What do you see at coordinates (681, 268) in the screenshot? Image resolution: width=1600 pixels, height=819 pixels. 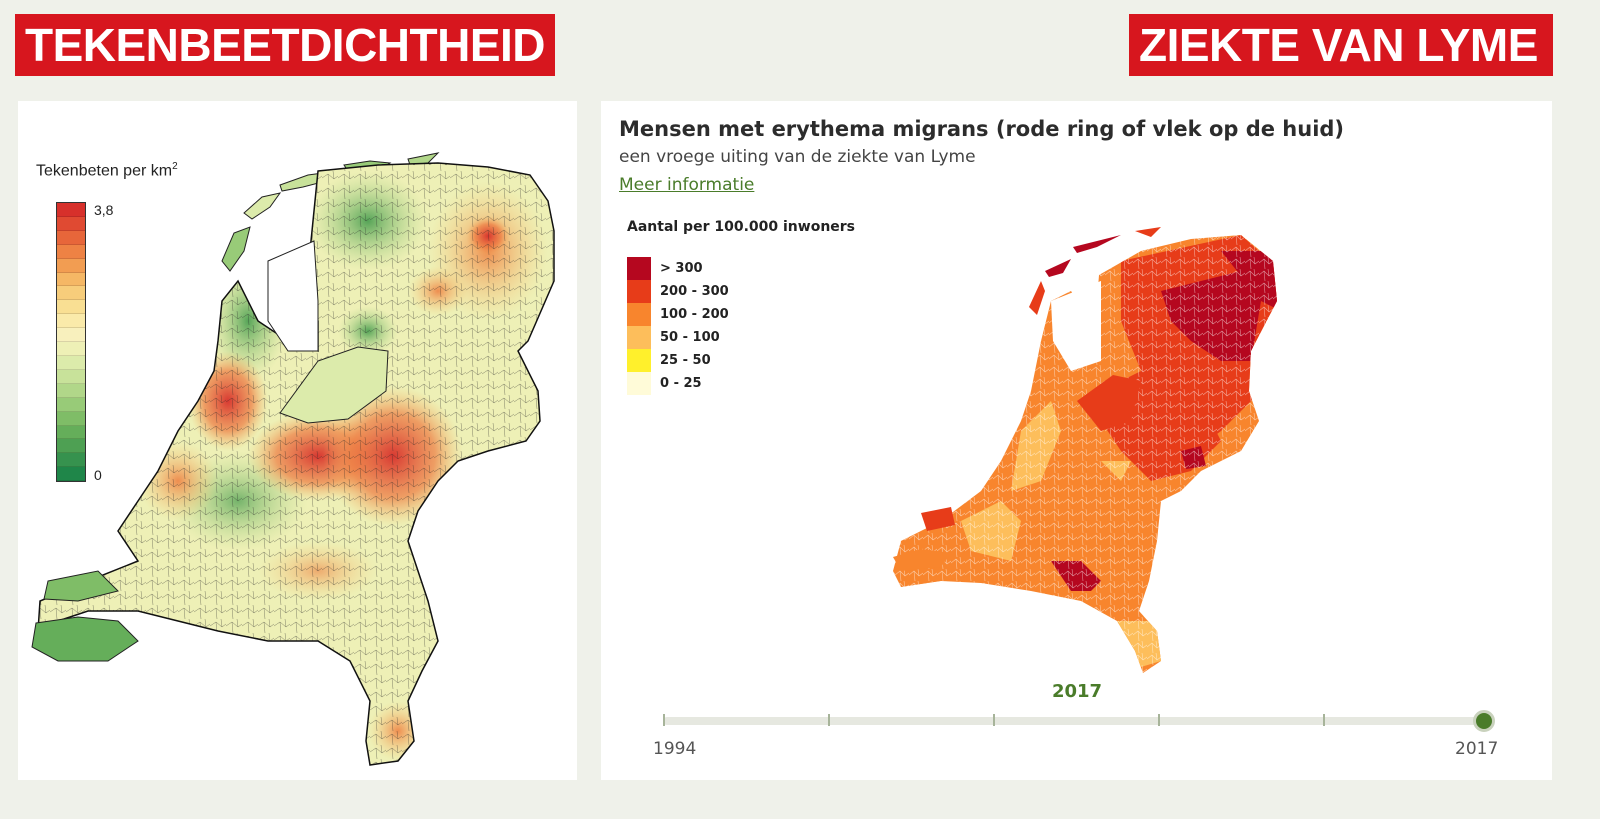 I see `legend-label: > 300` at bounding box center [681, 268].